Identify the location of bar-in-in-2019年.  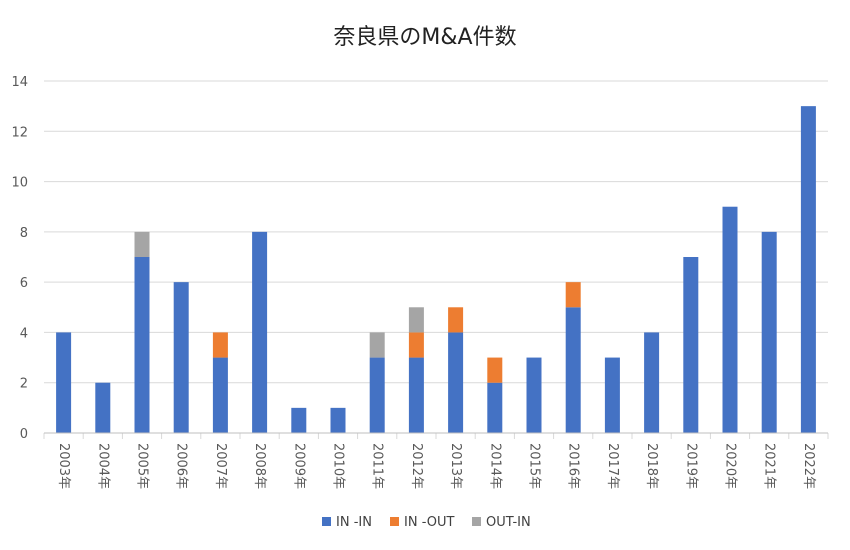
(691, 345).